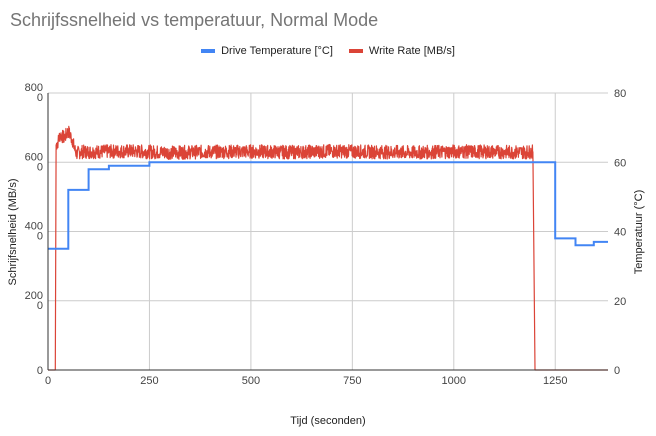 The height and width of the screenshot is (436, 656). Describe the element at coordinates (277, 51) in the screenshot. I see `legend-label-temperature: Drive Temperature [°C]` at that location.